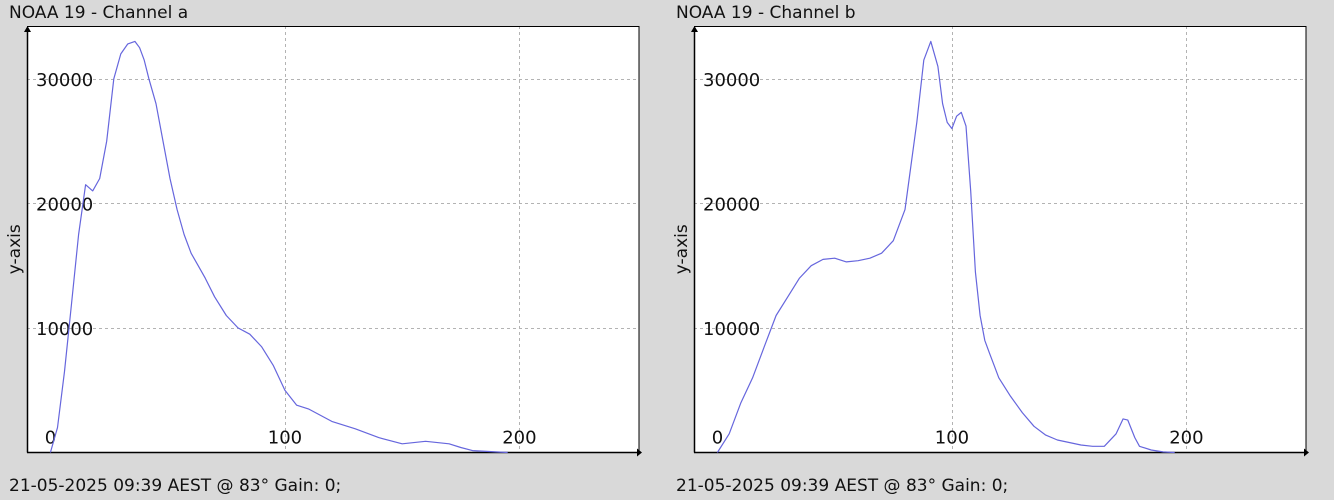  What do you see at coordinates (99, 13) in the screenshot?
I see `chart-title: NOAA 19 - Channel a` at bounding box center [99, 13].